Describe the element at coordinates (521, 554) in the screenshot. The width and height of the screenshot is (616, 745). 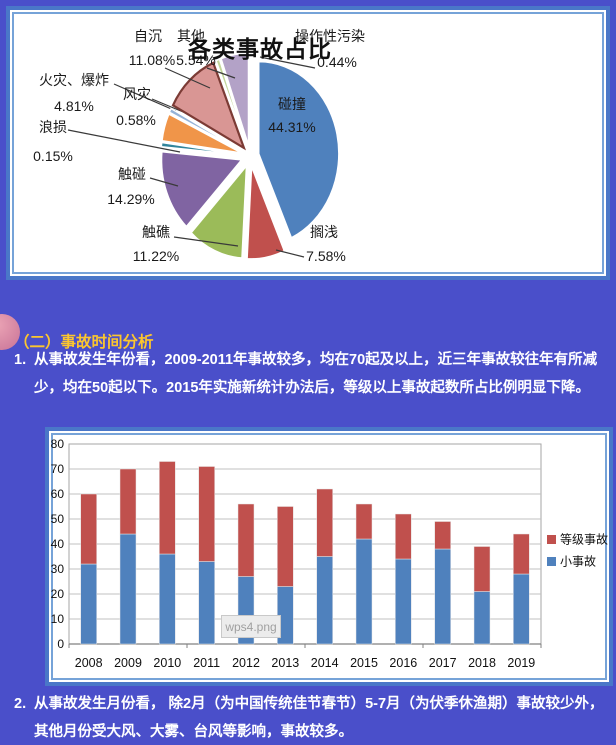
I see `bar-segment-等级事故-2019` at that location.